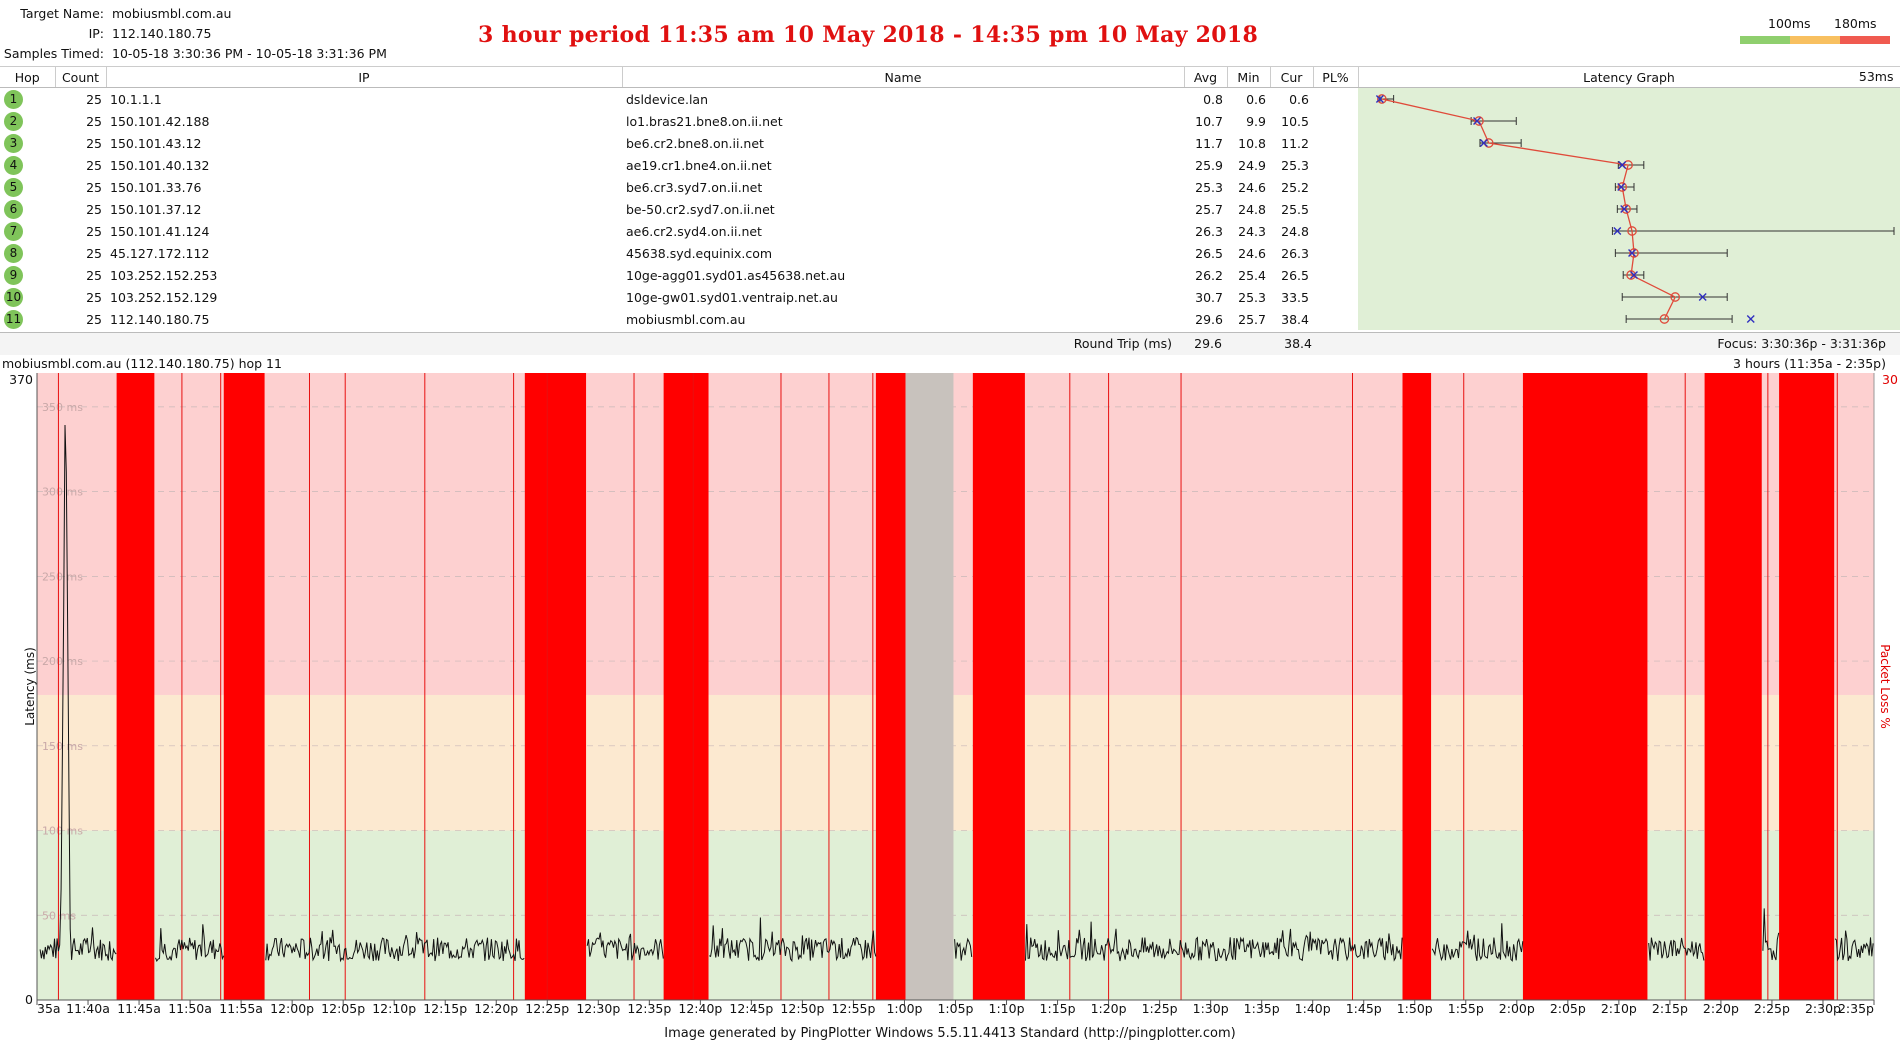 The height and width of the screenshot is (1050, 1900). What do you see at coordinates (1815, 30) in the screenshot?
I see `threshold-legend: 100ms 180ms` at bounding box center [1815, 30].